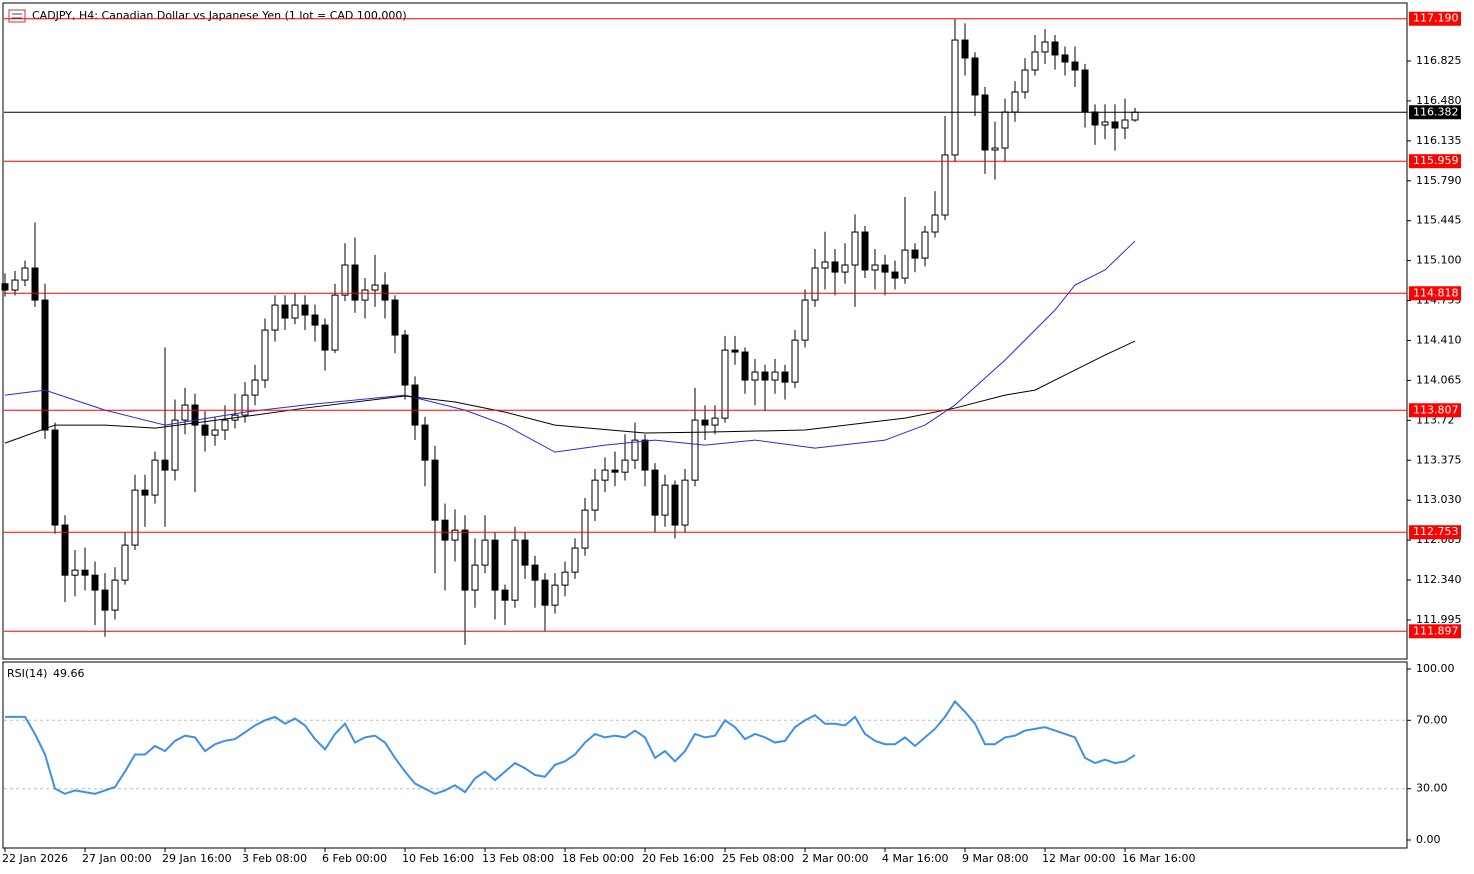 This screenshot has width=1474, height=874. I want to click on x-tick-label: 20 Feb 16:00, so click(678, 858).